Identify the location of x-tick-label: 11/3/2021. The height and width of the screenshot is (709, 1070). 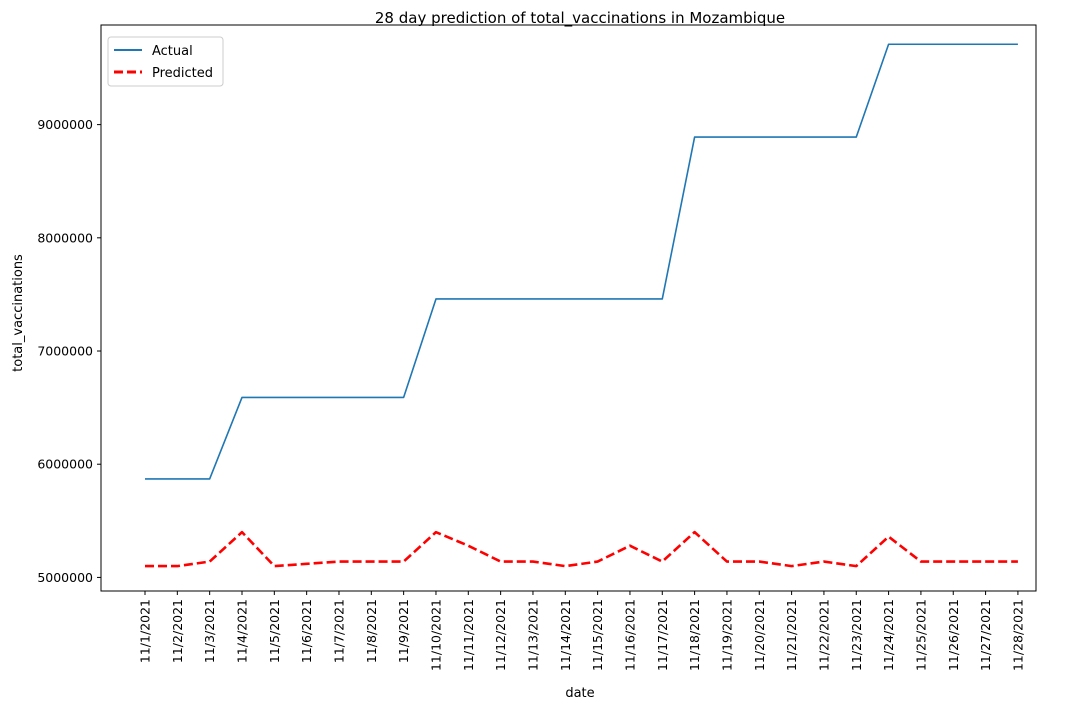
(209, 631).